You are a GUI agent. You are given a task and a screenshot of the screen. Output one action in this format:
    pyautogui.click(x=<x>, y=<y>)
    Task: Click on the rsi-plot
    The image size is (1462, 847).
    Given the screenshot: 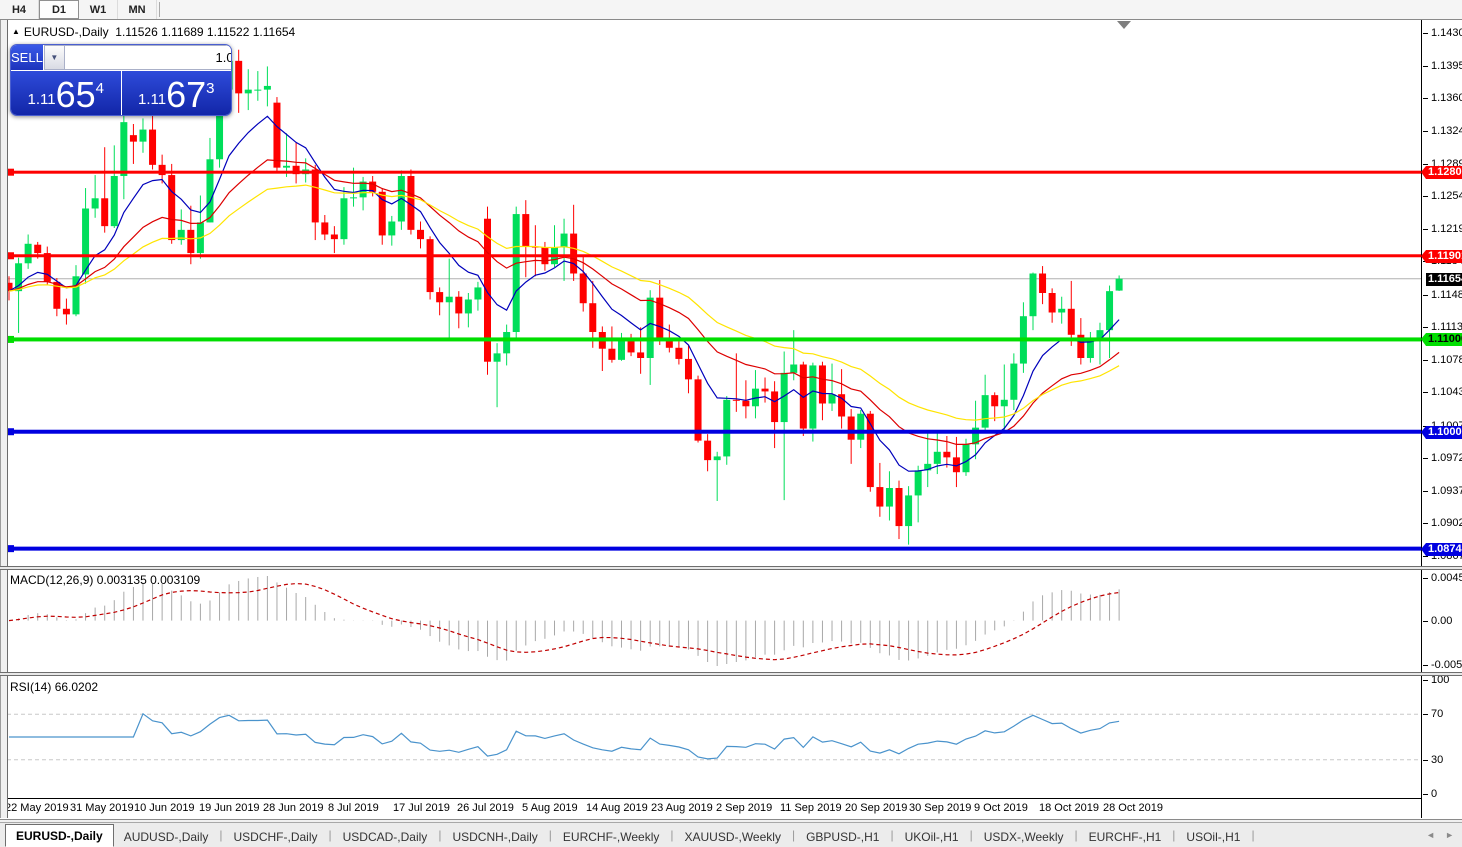 What is the action you would take?
    pyautogui.click(x=714, y=737)
    